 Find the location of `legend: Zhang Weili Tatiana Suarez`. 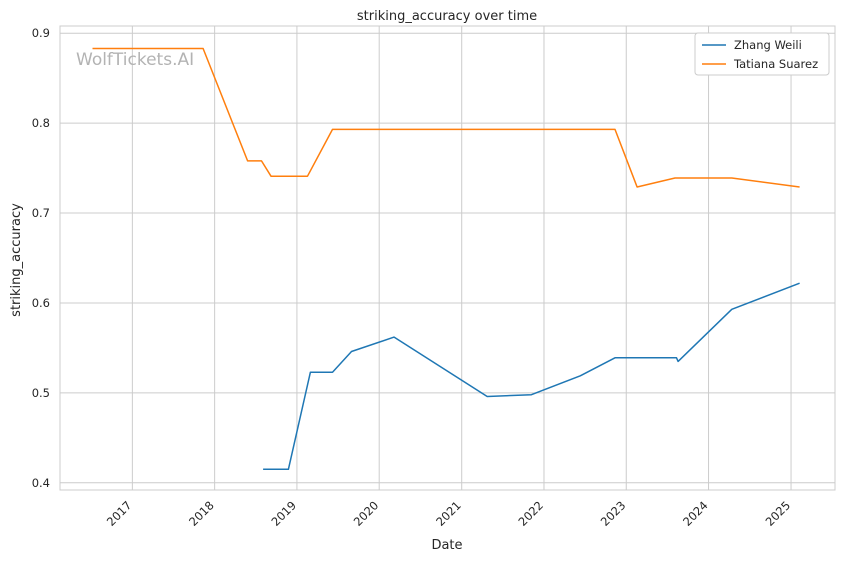

legend: Zhang Weili Tatiana Suarez is located at coordinates (762, 54).